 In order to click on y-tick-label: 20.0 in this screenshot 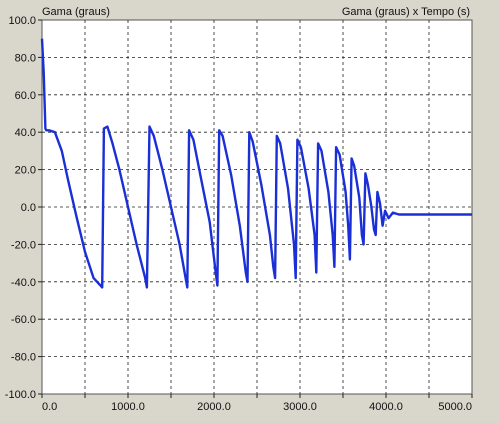, I will do `click(25, 171)`.